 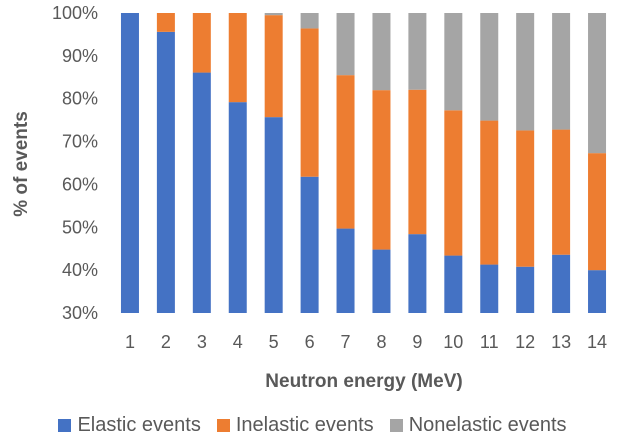 I want to click on x-tick-label: 12, so click(x=525, y=342).